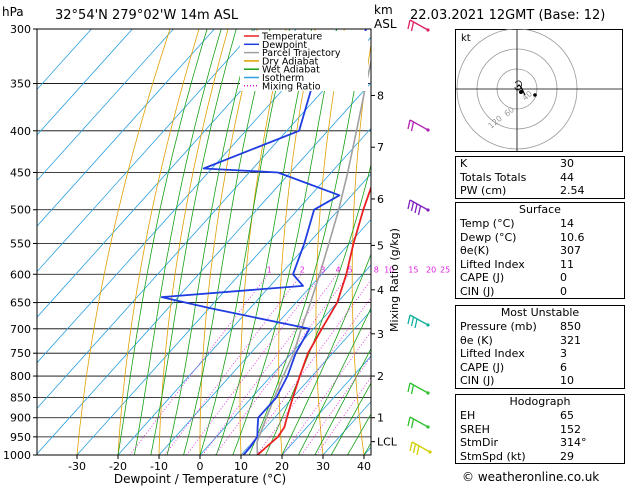 The height and width of the screenshot is (486, 629). Describe the element at coordinates (383, 10) in the screenshot. I see `km-unit: km` at that location.